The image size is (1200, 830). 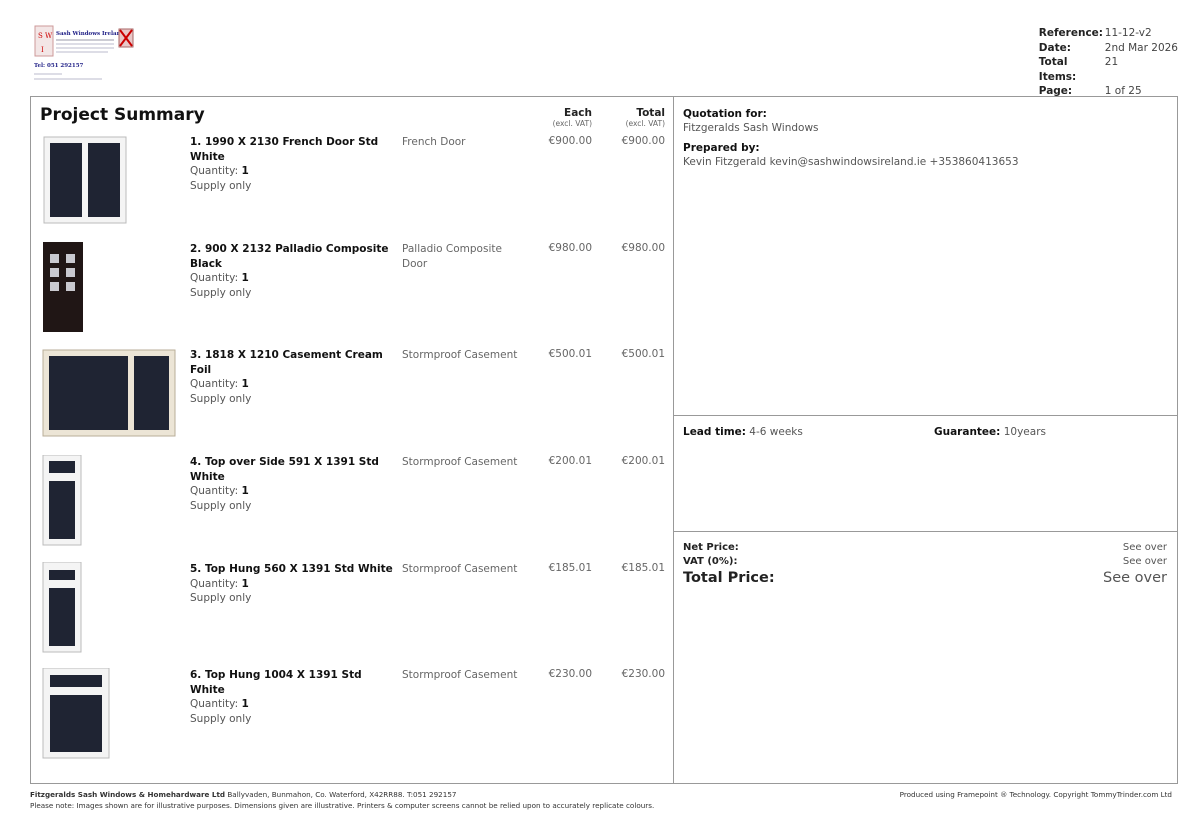 I want to click on guarantee-label: Guarantee:, so click(x=967, y=432).